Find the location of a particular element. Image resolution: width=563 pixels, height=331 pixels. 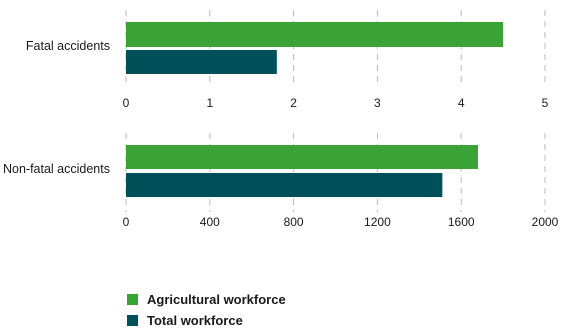

legend-item-agricultural: Agricultural workforce is located at coordinates (206, 299).